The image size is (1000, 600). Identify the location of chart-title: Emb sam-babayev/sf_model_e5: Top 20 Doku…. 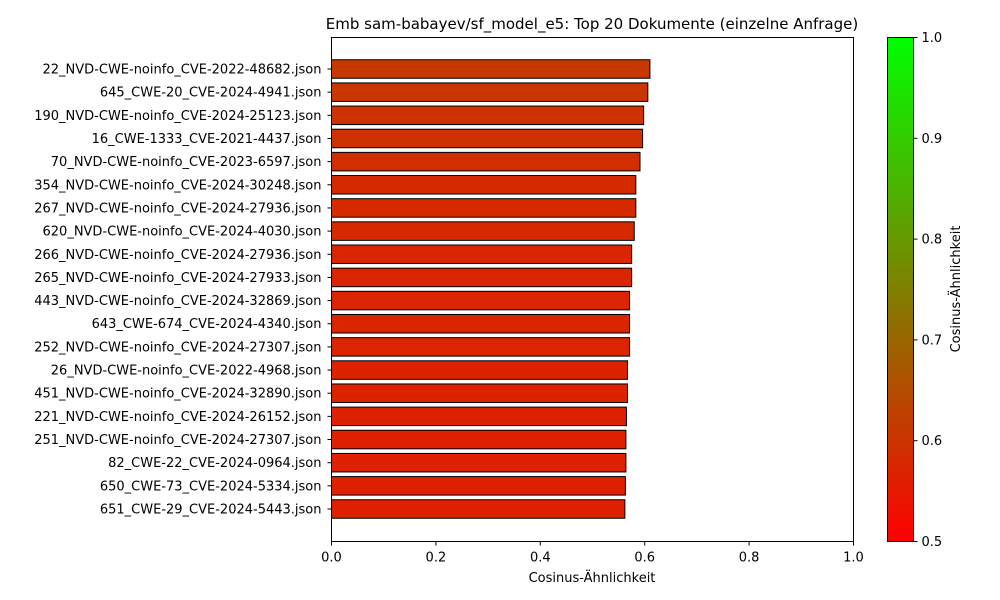
(592, 24).